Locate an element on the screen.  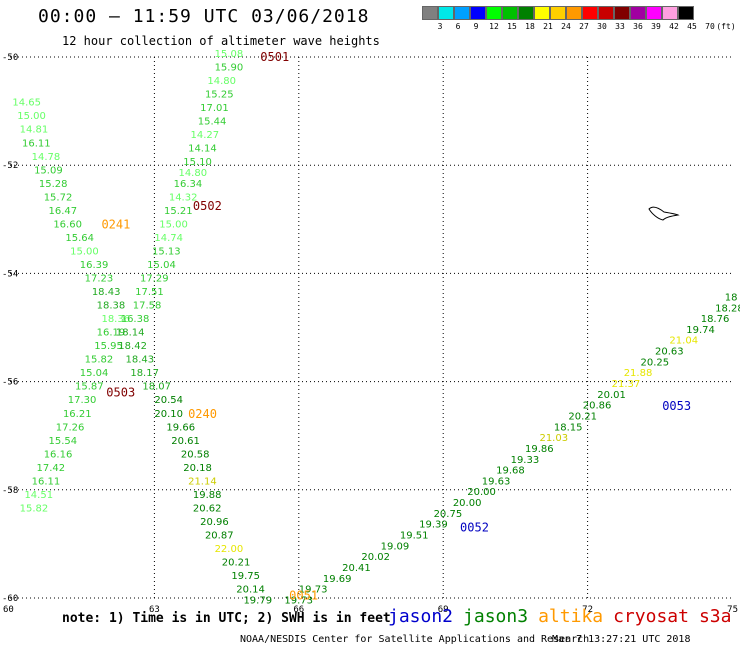
wave-height-value: 16.21 is located at coordinates (77, 414).